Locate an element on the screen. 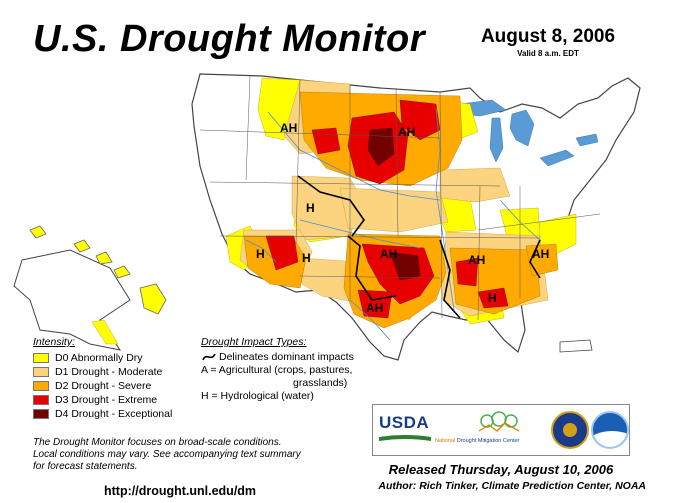 Image resolution: width=675 pixels, height=503 pixels. d2-swatch is located at coordinates (41, 386).